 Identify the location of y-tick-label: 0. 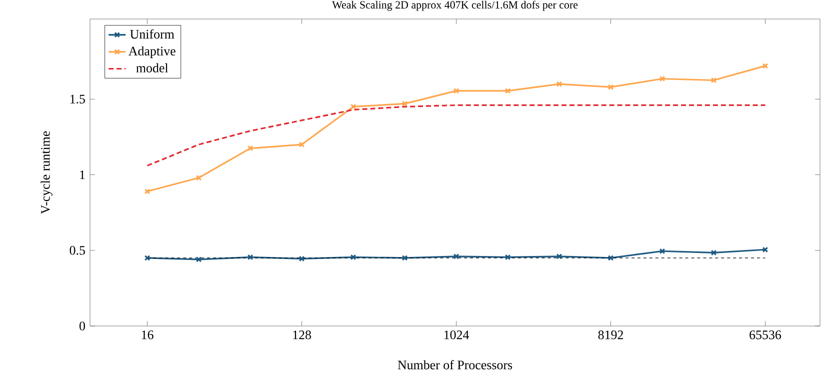
(82, 326).